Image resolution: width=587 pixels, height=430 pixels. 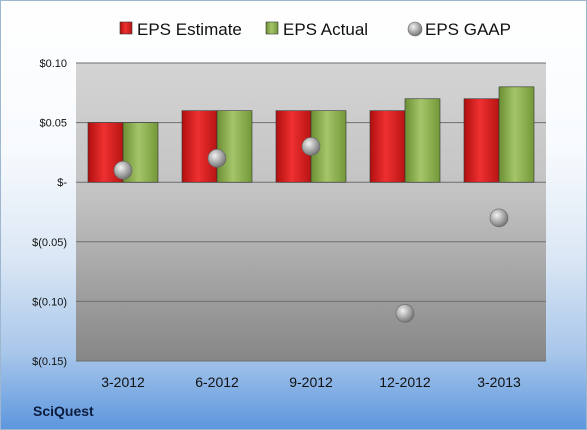 I want to click on legend-label: EPS Estimate, so click(x=189, y=29).